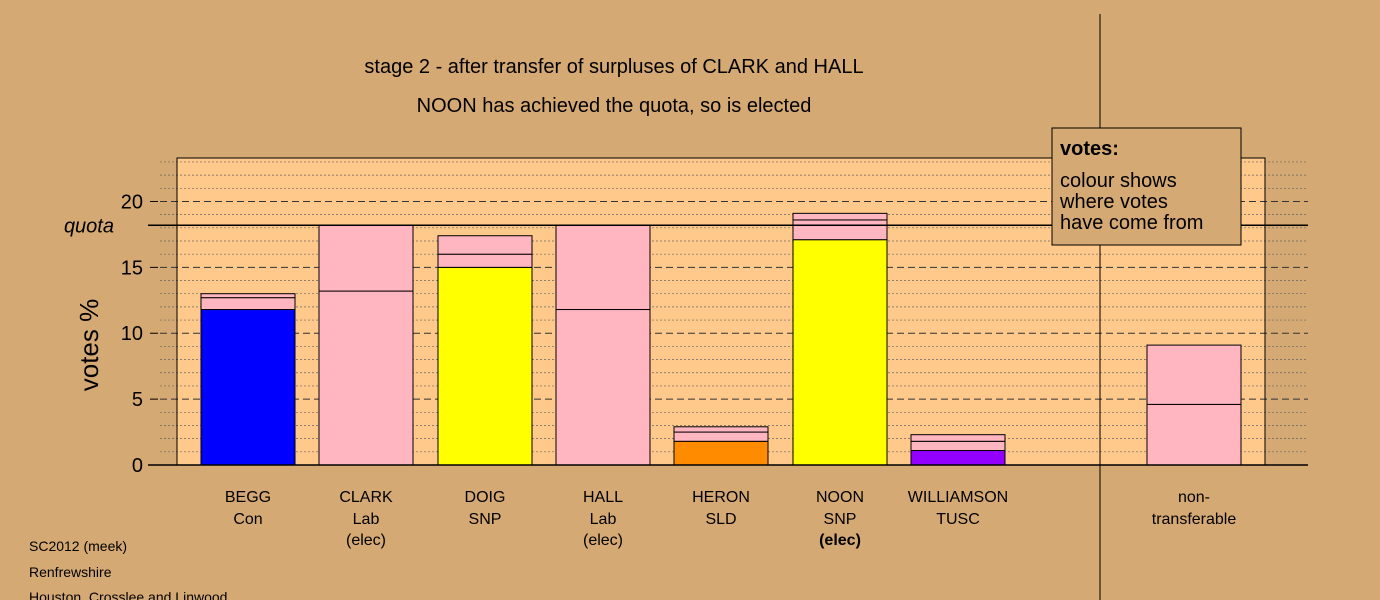 Image resolution: width=1380 pixels, height=600 pixels. Describe the element at coordinates (366, 497) in the screenshot. I see `candidate-name: CLARK` at that location.